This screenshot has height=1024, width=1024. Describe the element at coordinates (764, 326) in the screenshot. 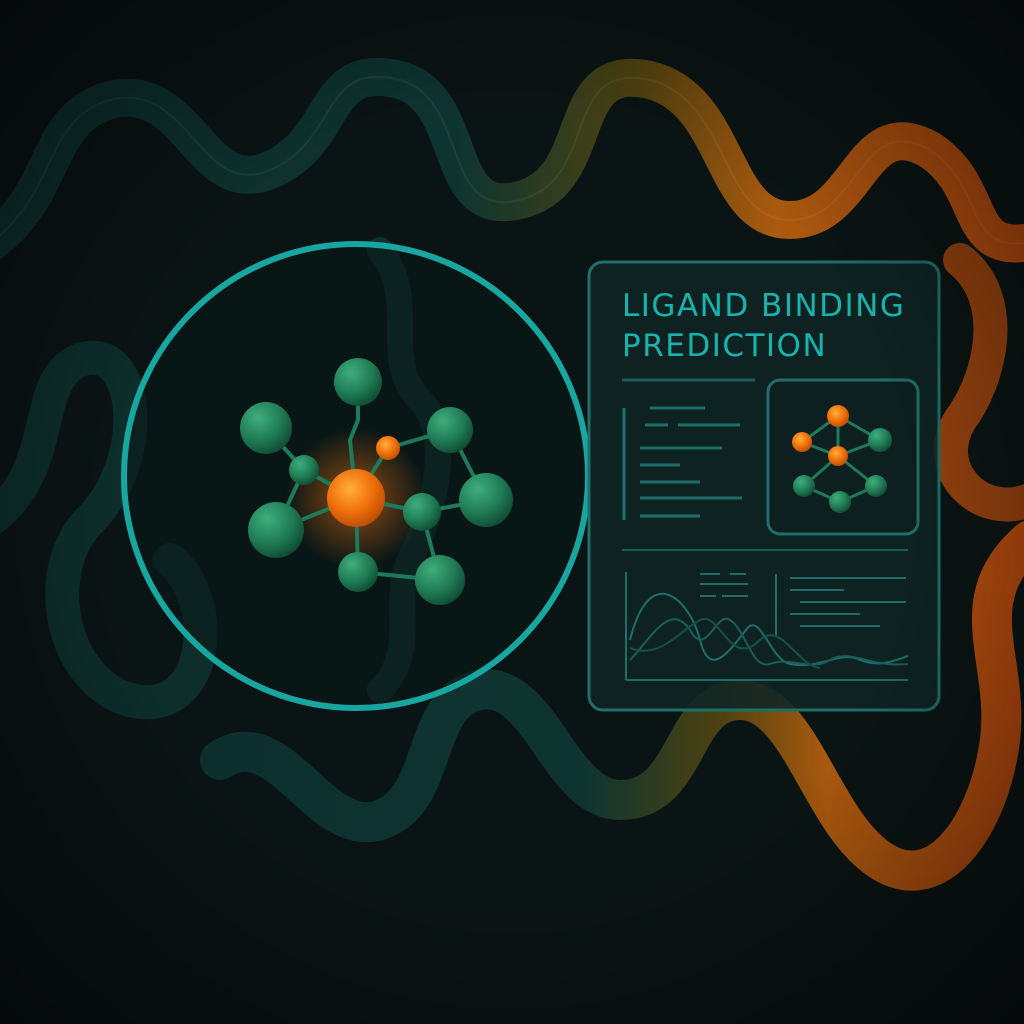

I see `panel-title: LIGAND BINDING PREDICTION` at that location.